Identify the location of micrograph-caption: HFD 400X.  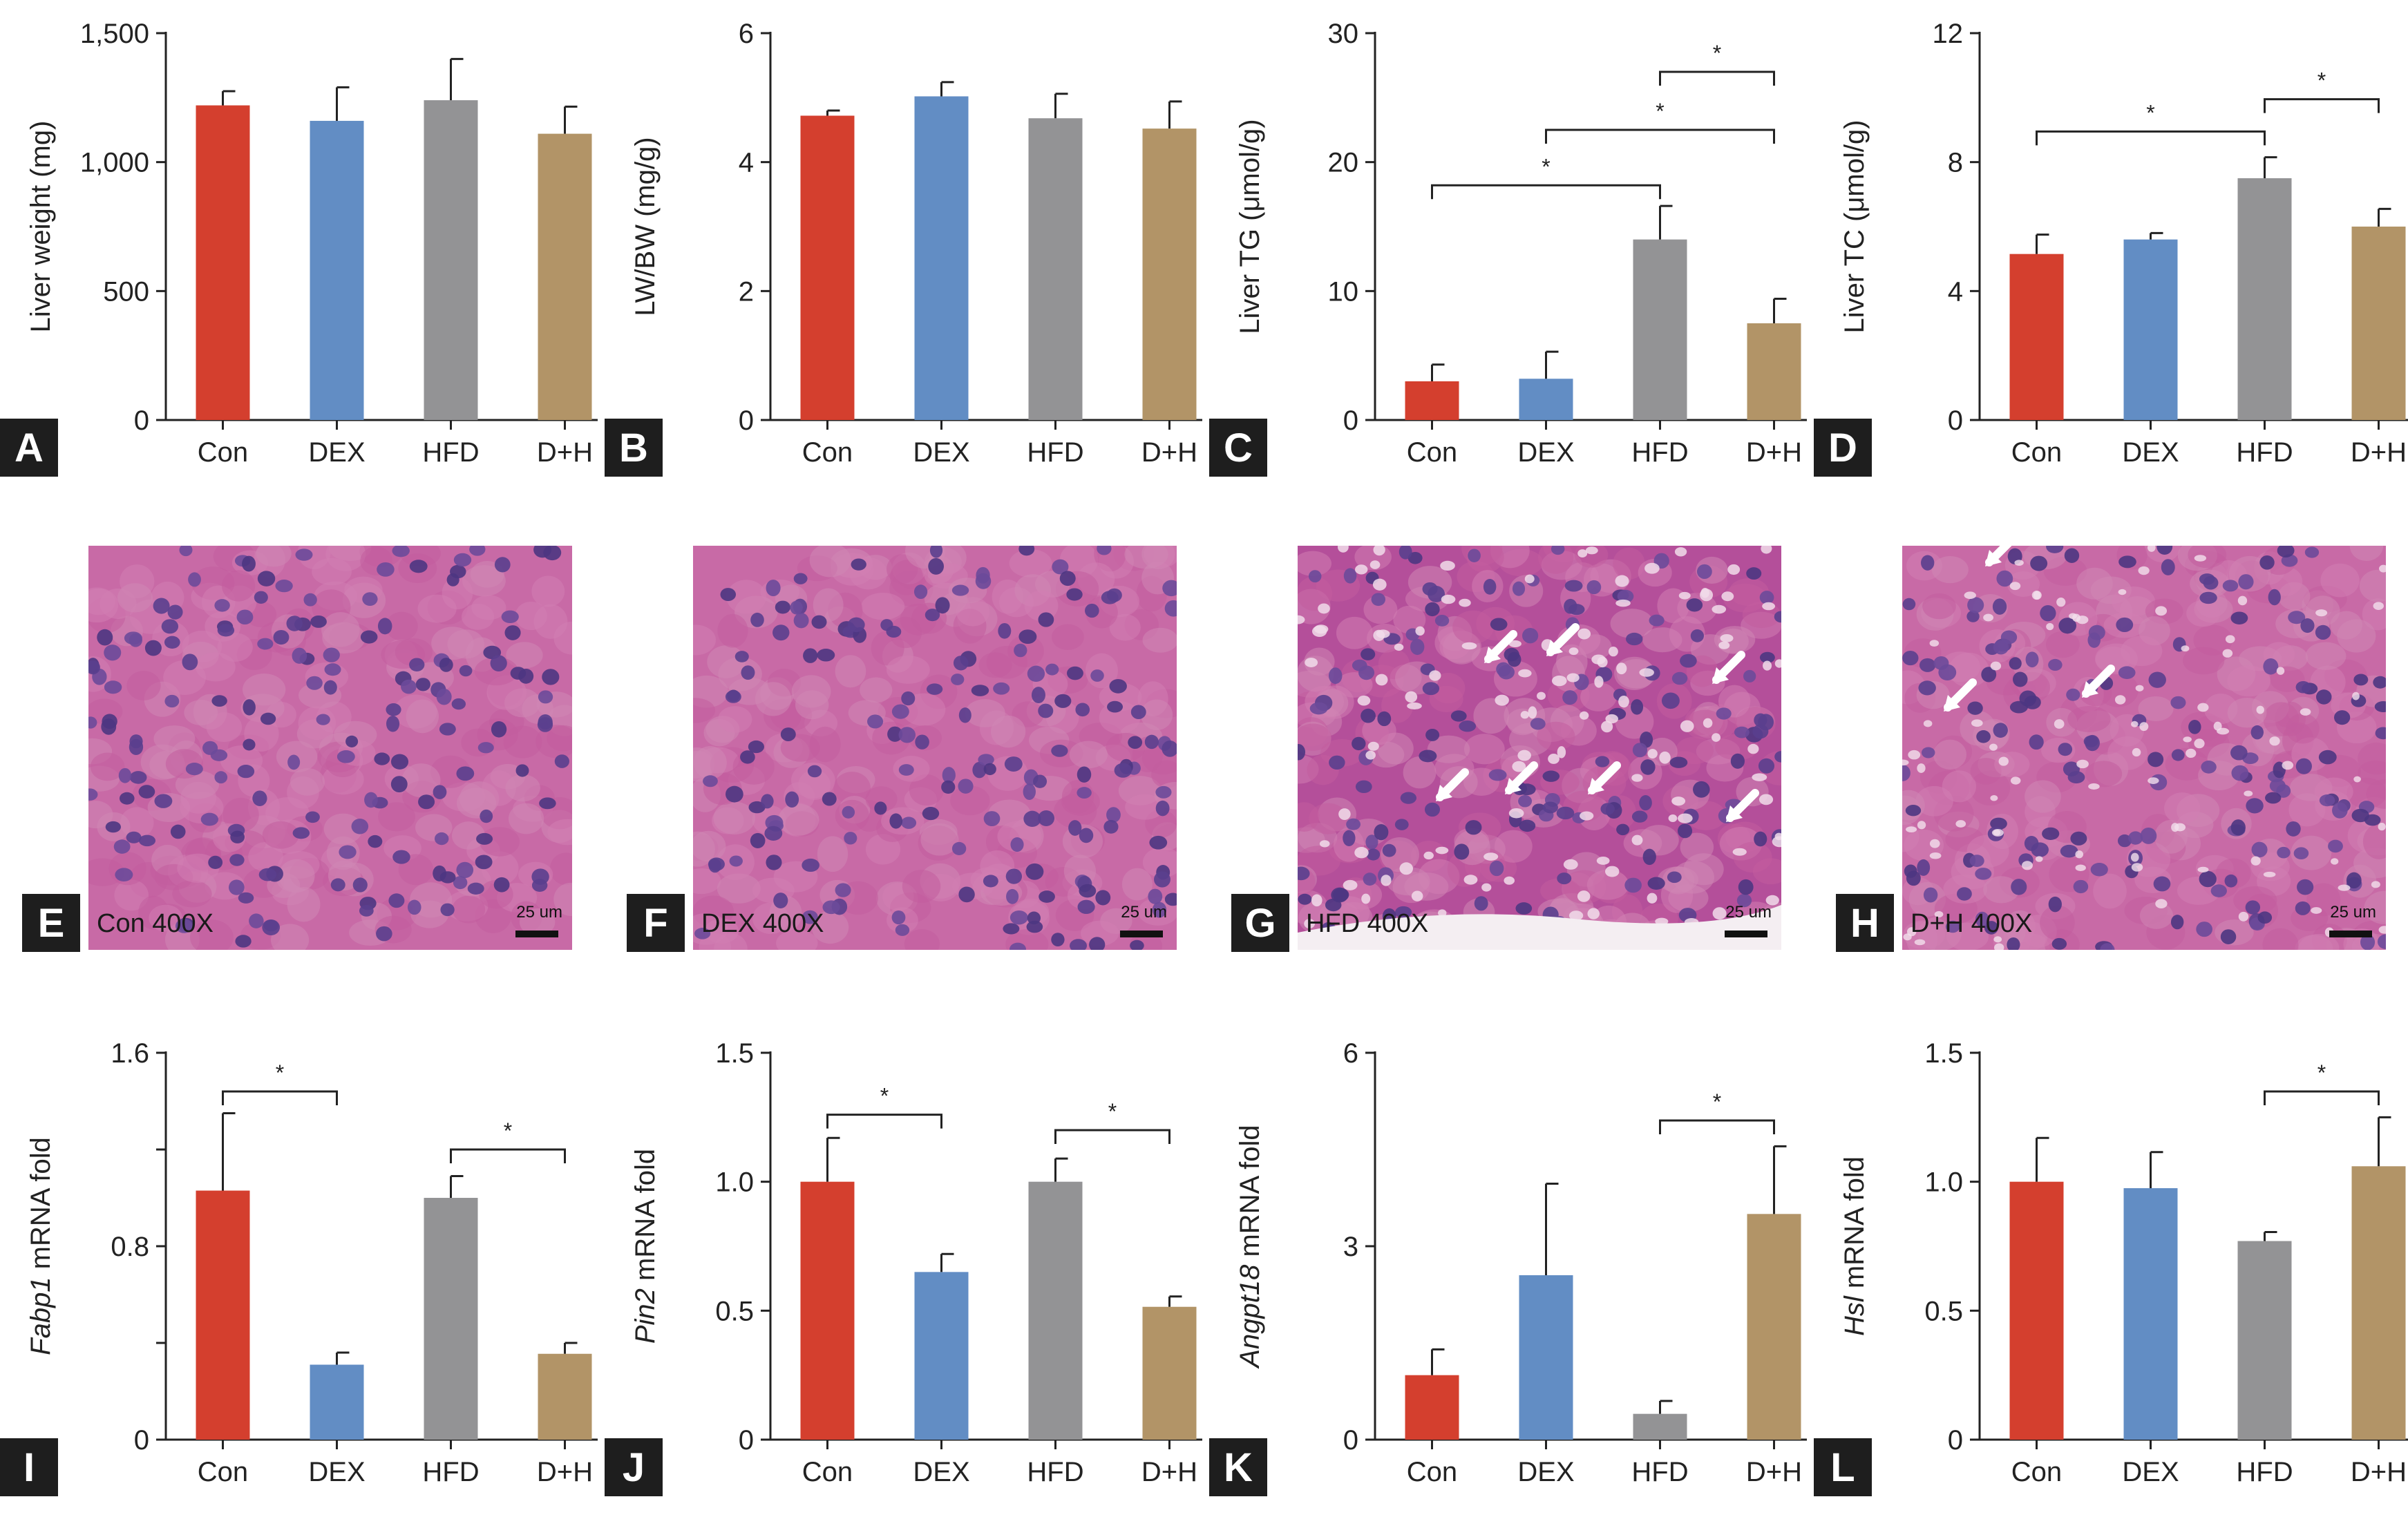
(1367, 923).